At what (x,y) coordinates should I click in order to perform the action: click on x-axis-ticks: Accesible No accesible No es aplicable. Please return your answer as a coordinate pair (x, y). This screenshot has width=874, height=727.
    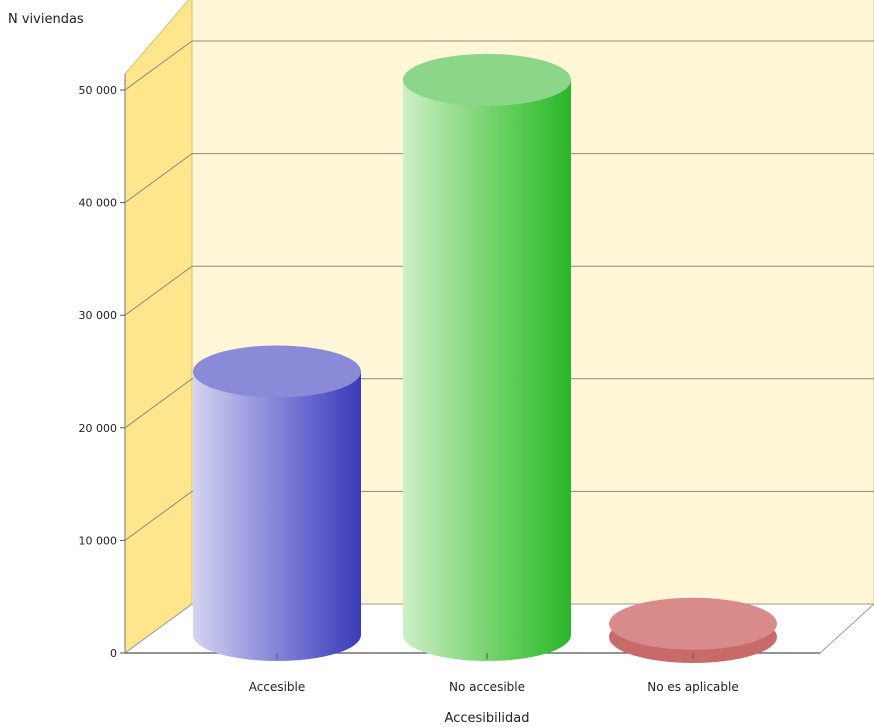
    Looking at the image, I should click on (494, 673).